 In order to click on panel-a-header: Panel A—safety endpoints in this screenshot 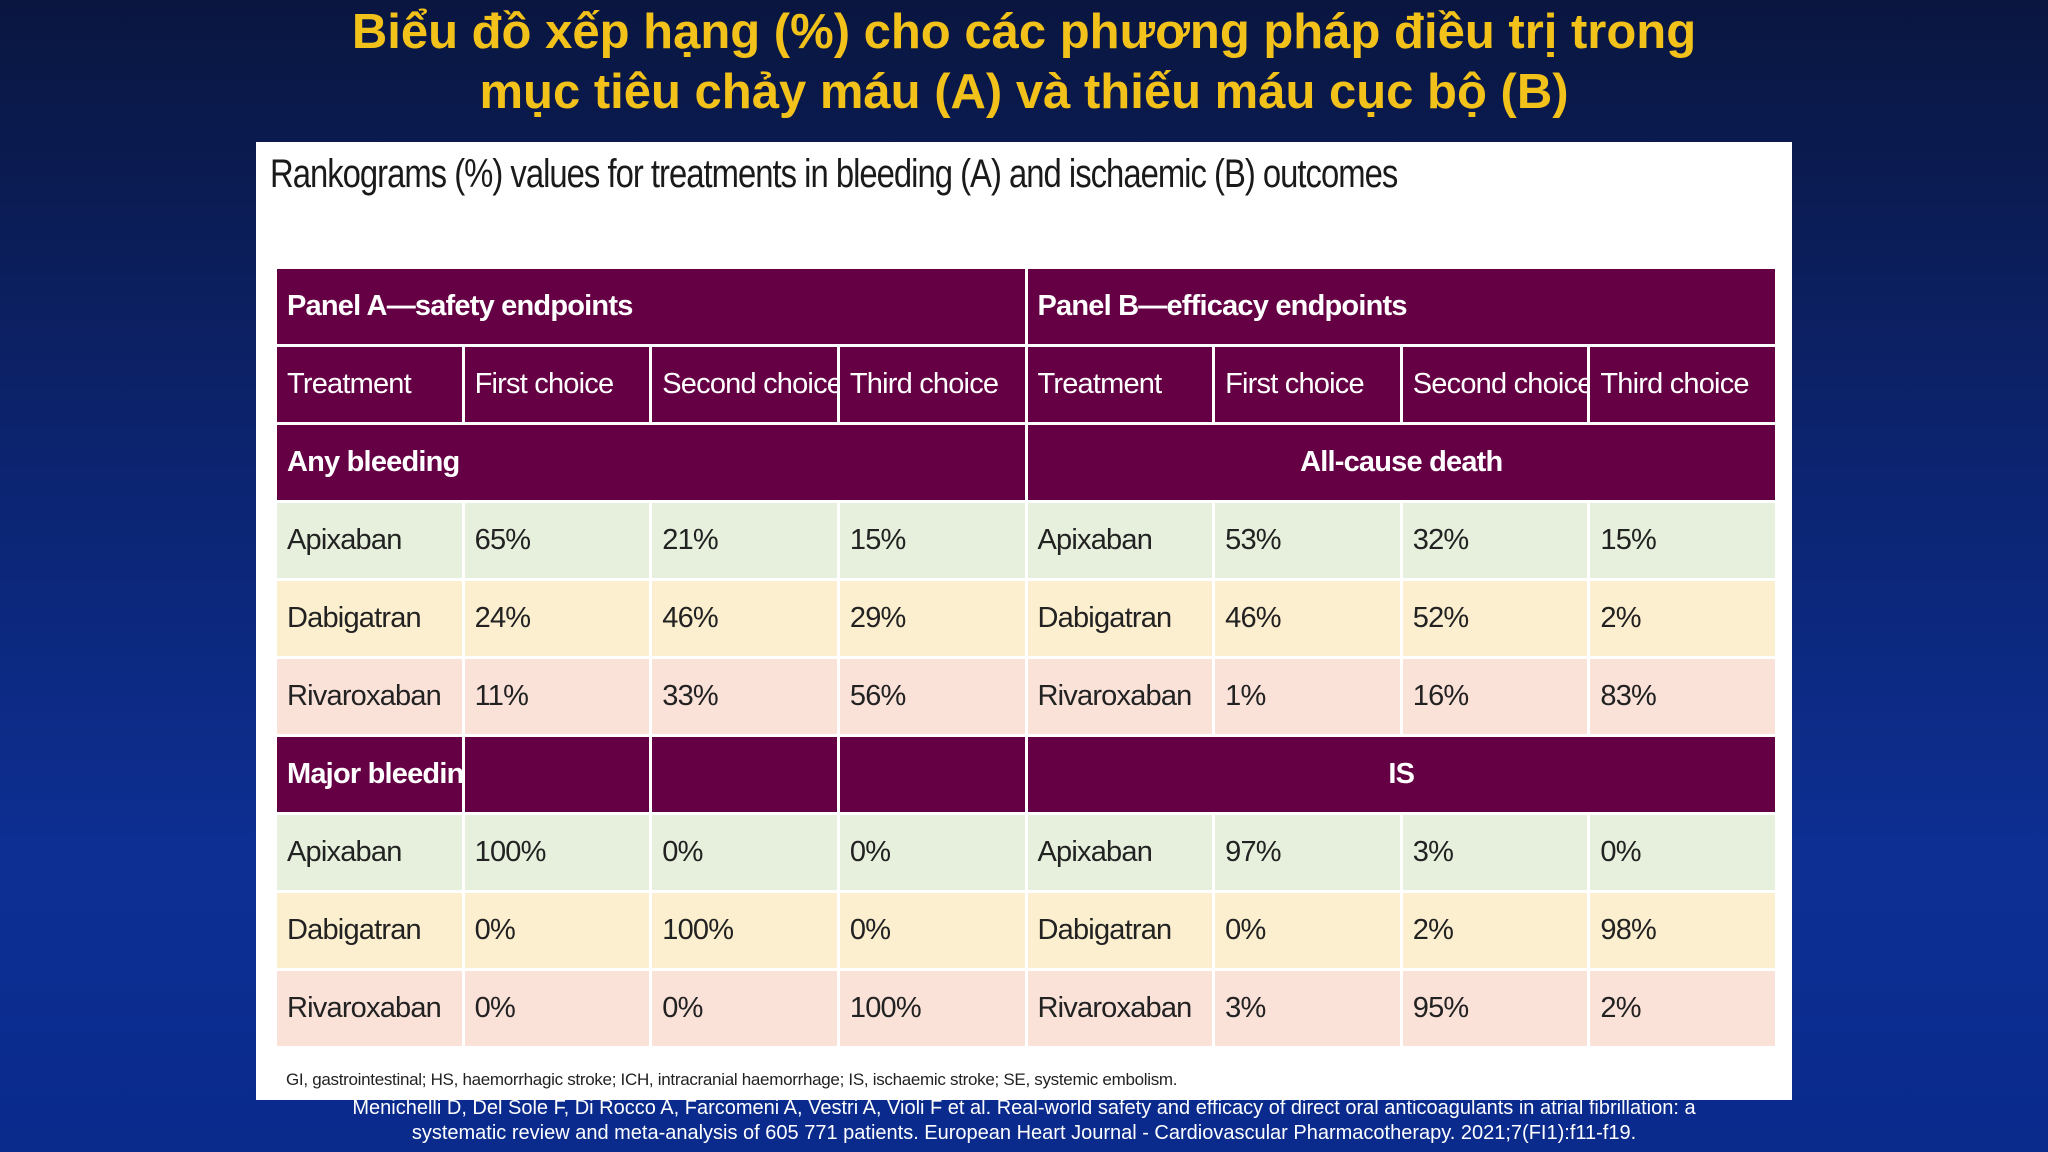, I will do `click(651, 306)`.